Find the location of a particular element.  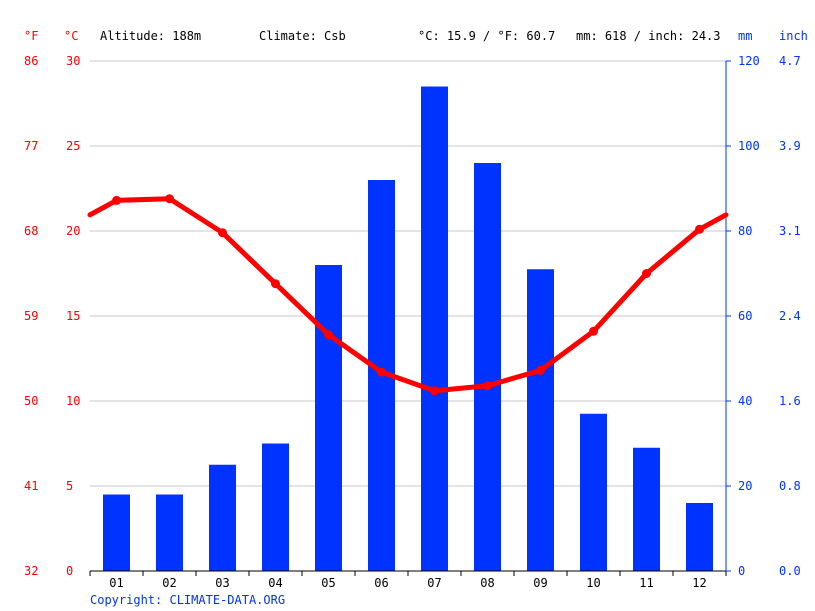

tick-label-fahrenheit: 32 is located at coordinates (31, 571).